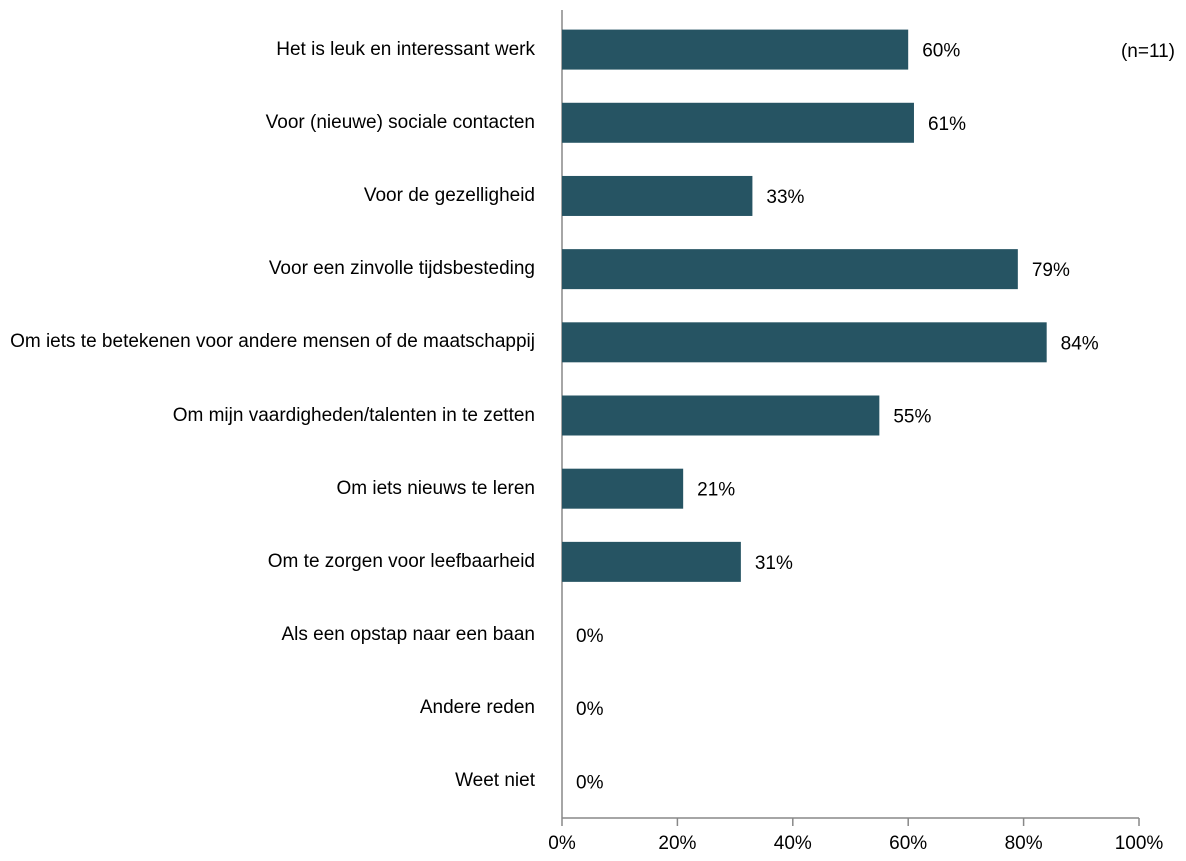 Image resolution: width=1186 pixels, height=861 pixels. Describe the element at coordinates (785, 197) in the screenshot. I see `value-label: 33%` at that location.